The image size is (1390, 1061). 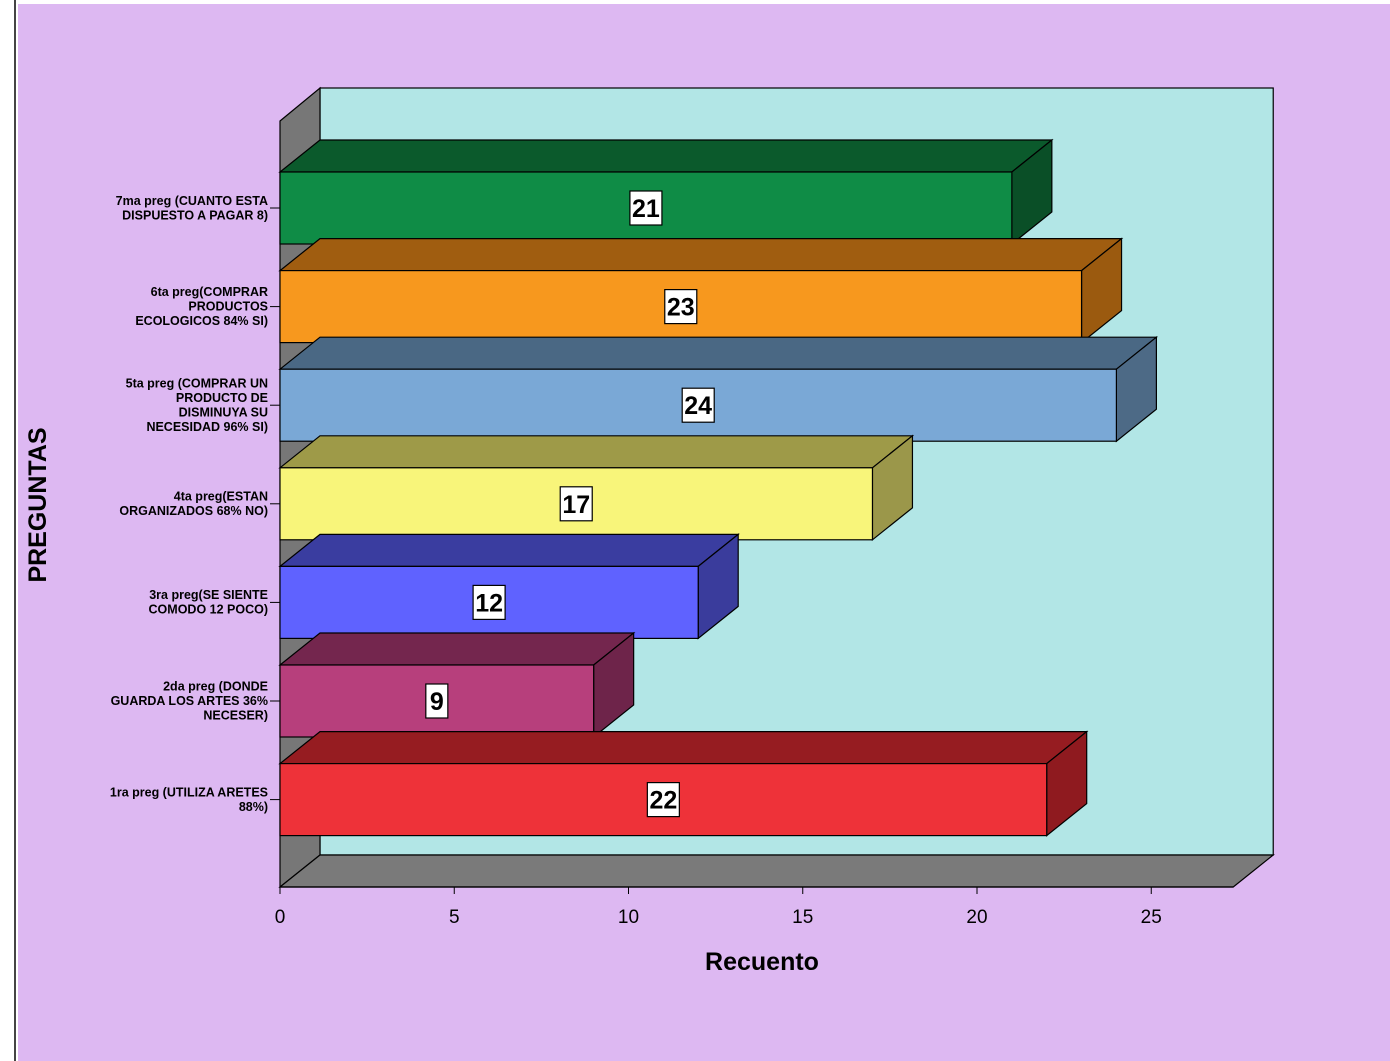 What do you see at coordinates (189, 799) in the screenshot?
I see `category-label: 1ra preg (UTILIZA ARETES 88%)` at bounding box center [189, 799].